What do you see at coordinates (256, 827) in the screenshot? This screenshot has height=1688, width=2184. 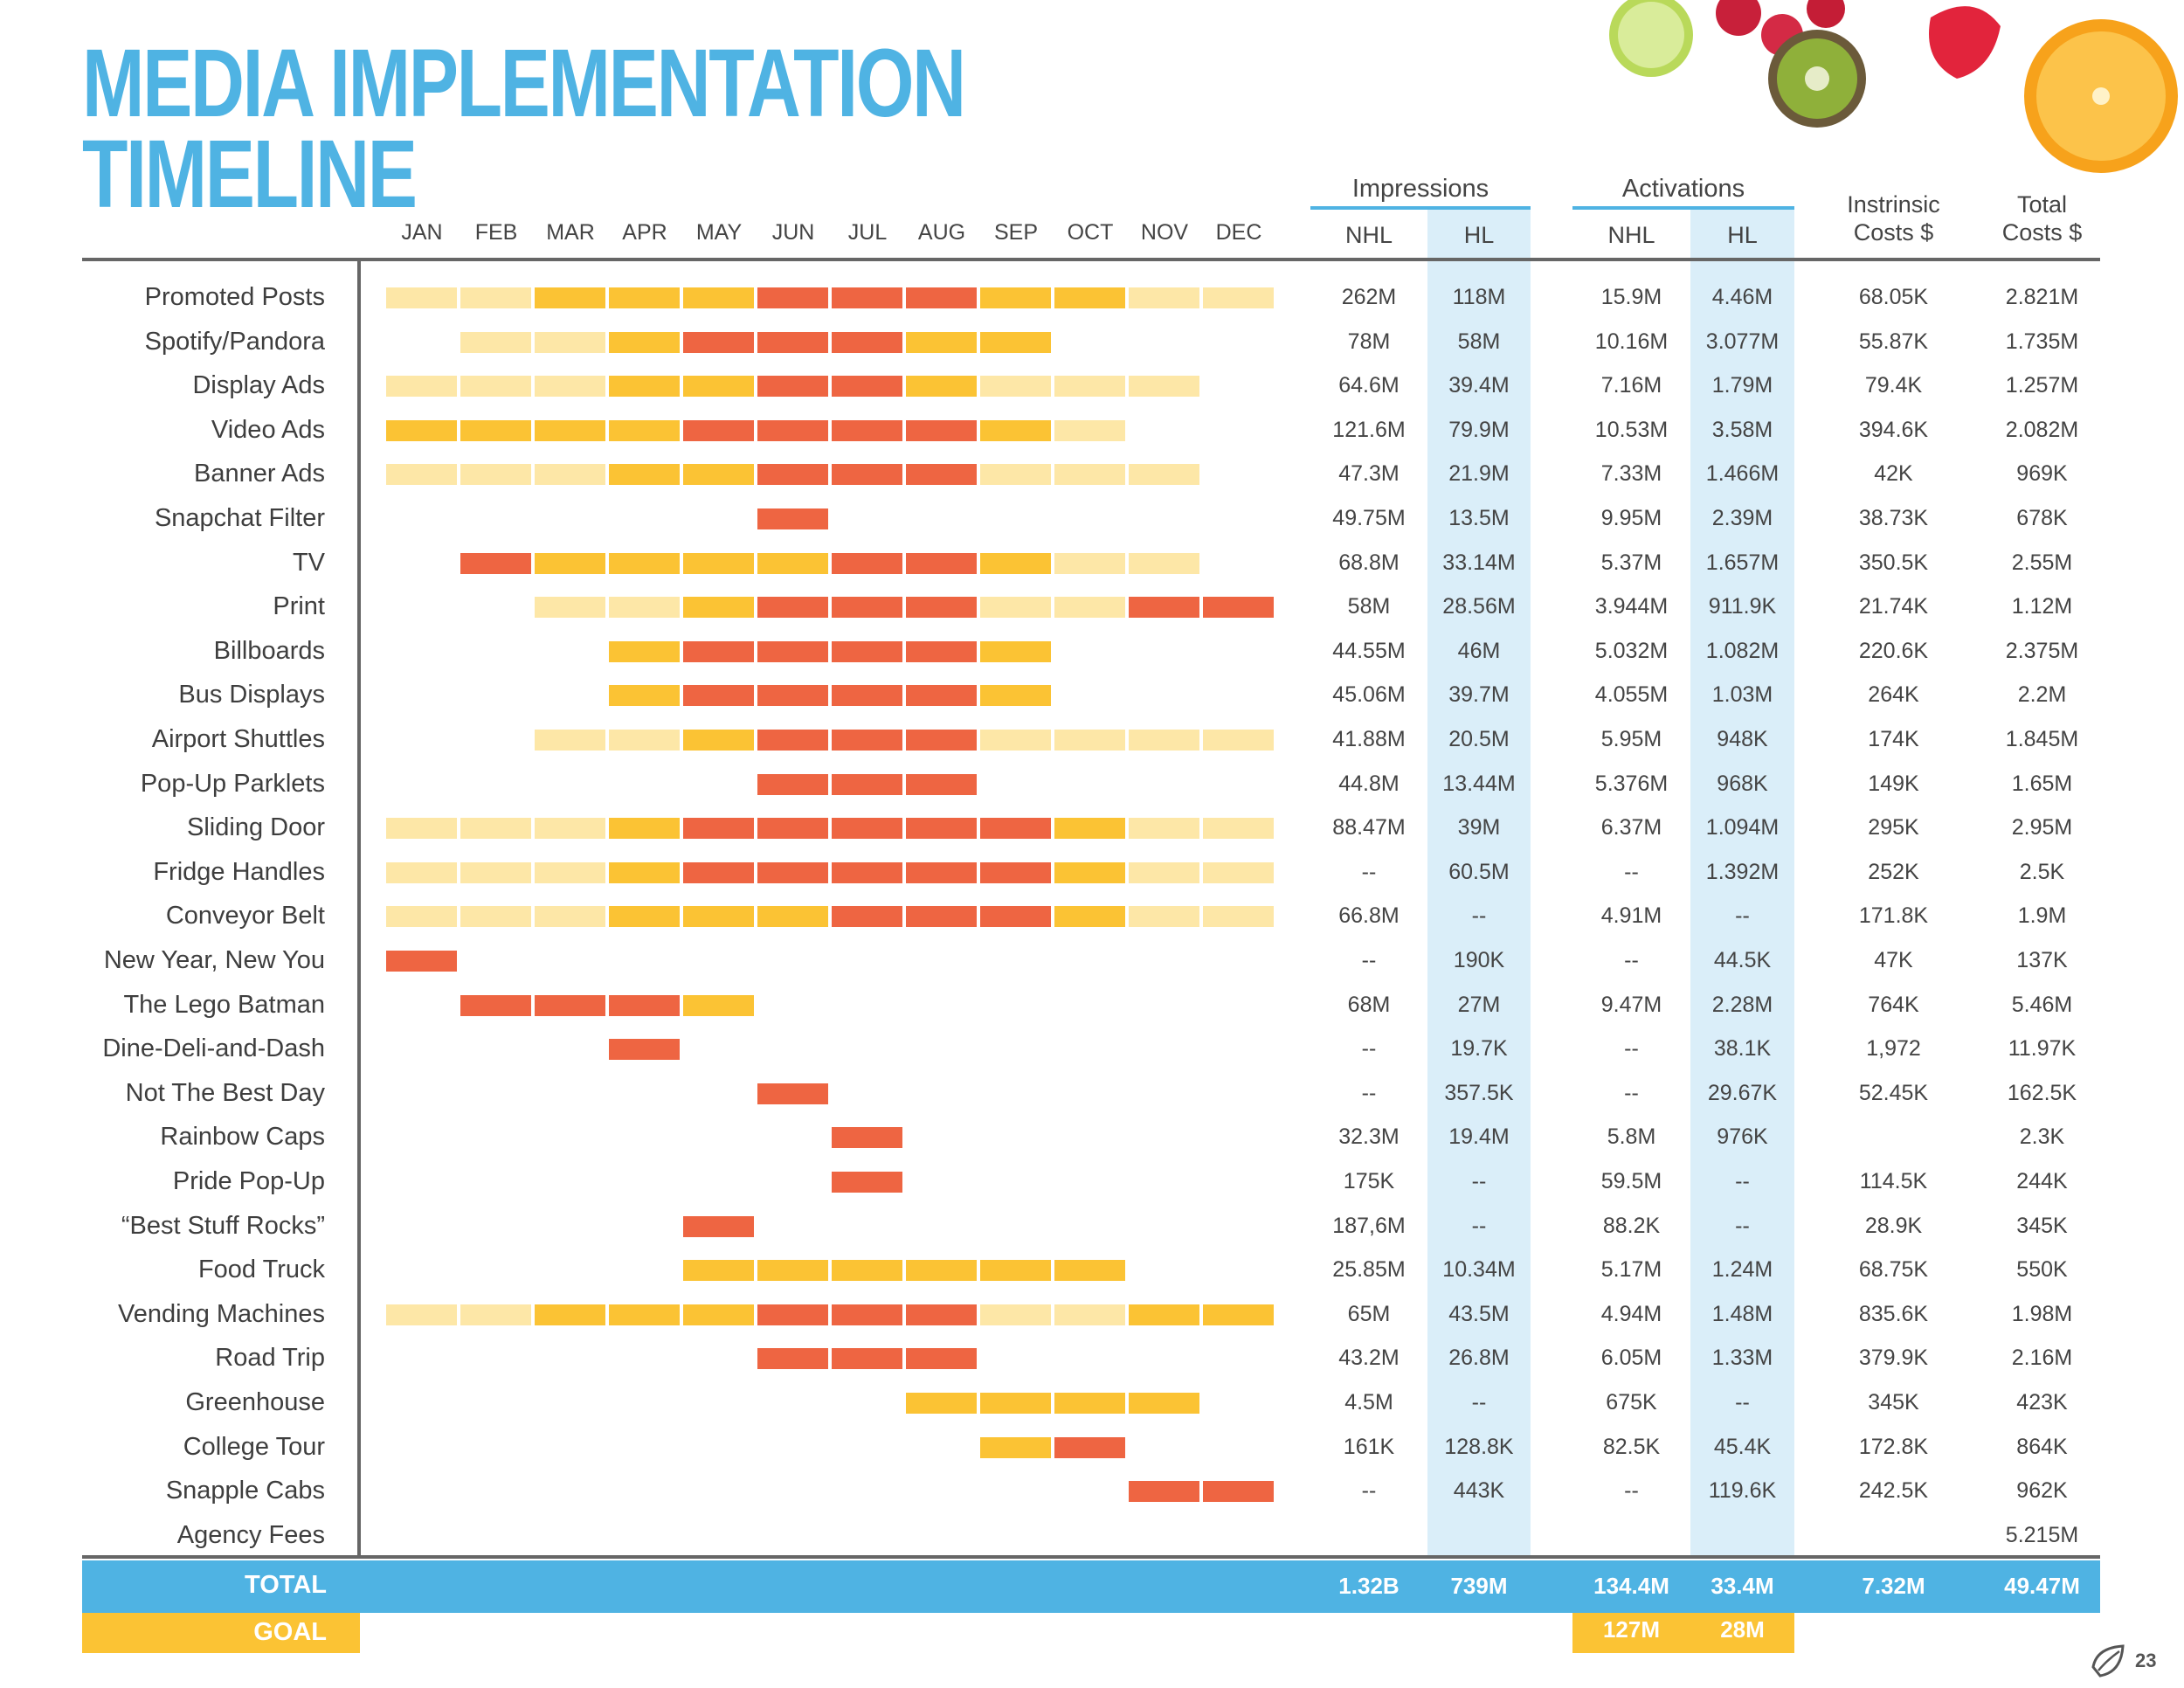 I see `row-label: Sliding Door` at bounding box center [256, 827].